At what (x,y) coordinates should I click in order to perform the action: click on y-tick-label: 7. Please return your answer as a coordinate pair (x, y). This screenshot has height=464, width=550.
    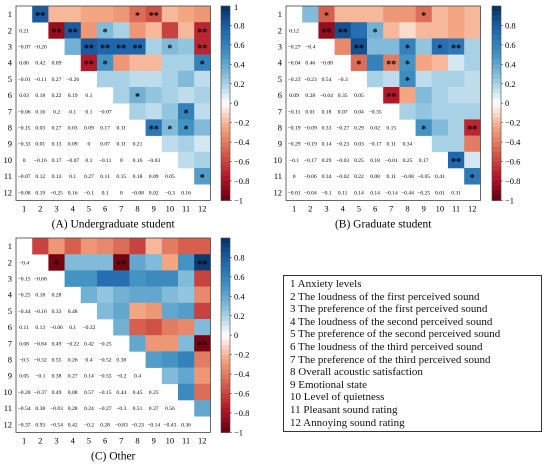
    Looking at the image, I should click on (10, 343).